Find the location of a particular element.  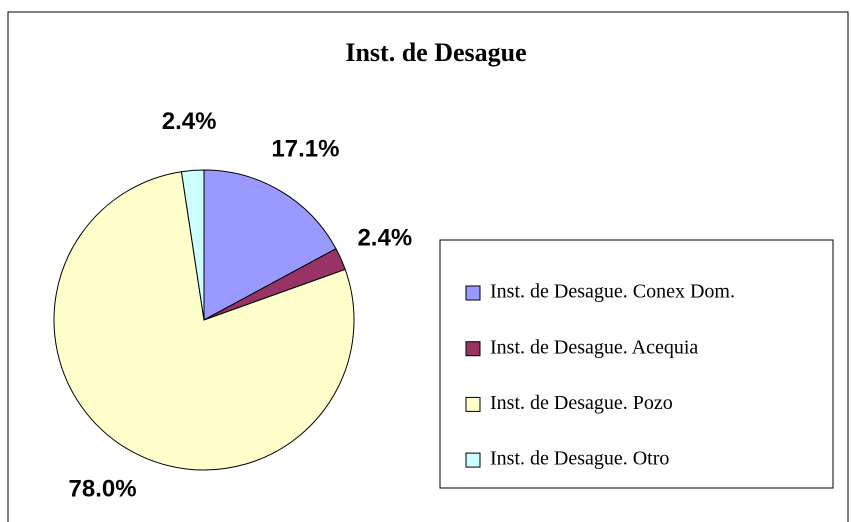

data-label: 78.0% is located at coordinates (103, 488).